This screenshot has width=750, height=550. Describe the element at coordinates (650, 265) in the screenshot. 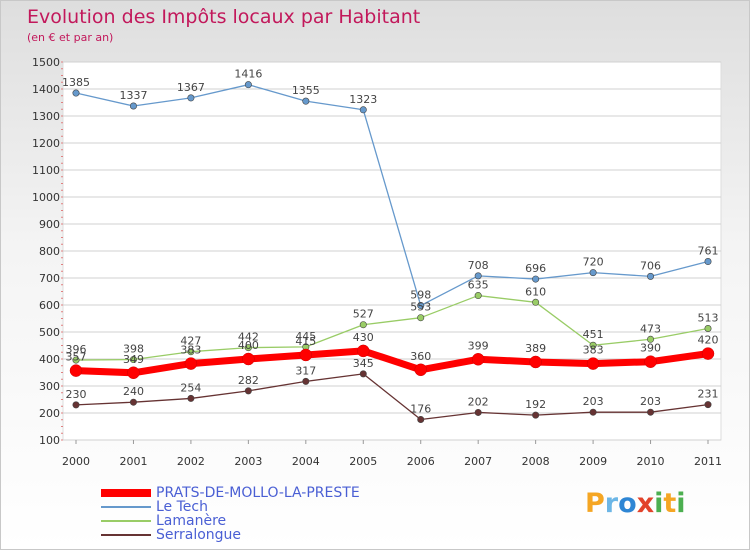

I see `data-label: 706` at that location.